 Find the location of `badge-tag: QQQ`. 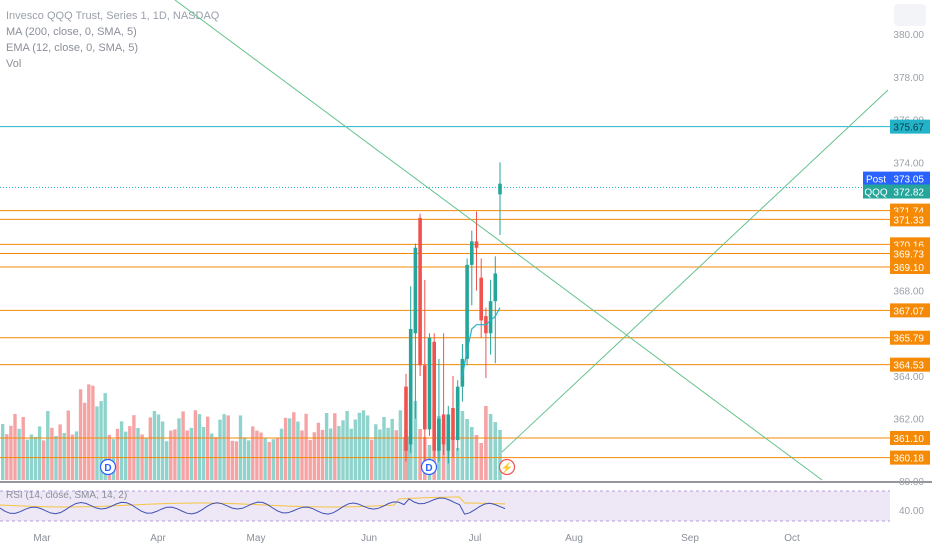

badge-tag: QQQ is located at coordinates (876, 193).